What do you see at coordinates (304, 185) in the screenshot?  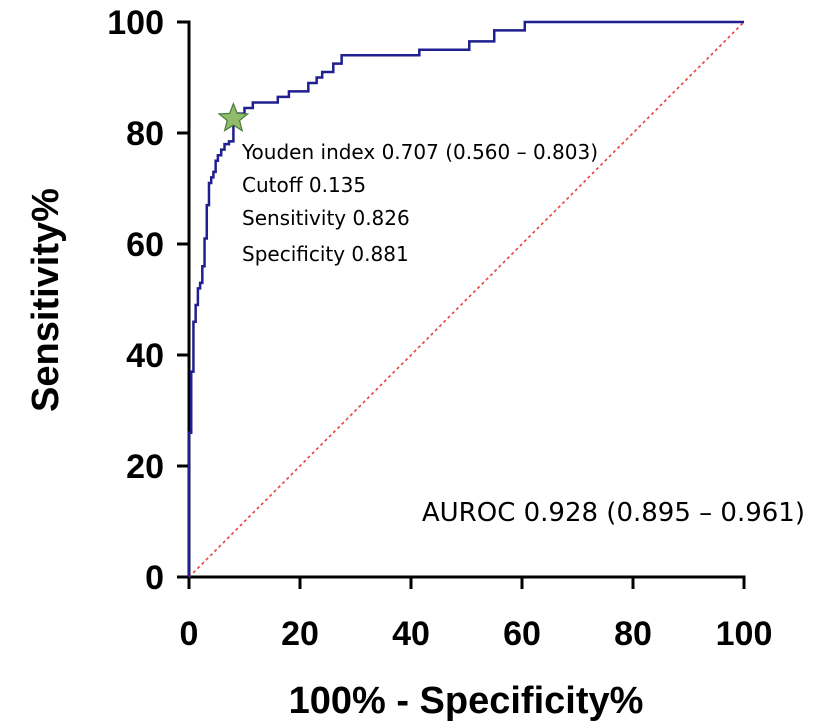 I see `cutoff-annotation: Cutoff 0.135` at bounding box center [304, 185].